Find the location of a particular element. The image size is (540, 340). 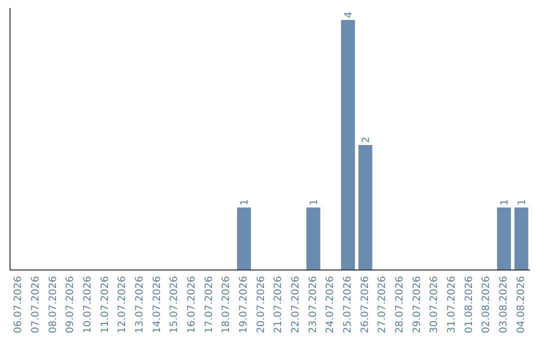

x-tick-label: 24.07.2026 is located at coordinates (330, 305).